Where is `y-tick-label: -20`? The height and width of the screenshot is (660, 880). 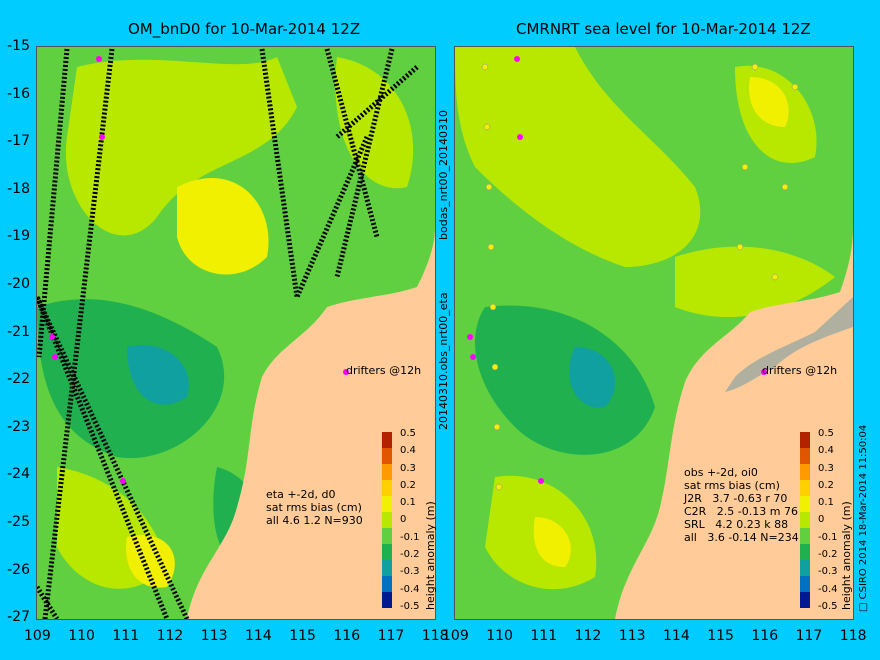
y-tick-label: -20 is located at coordinates (18, 284).